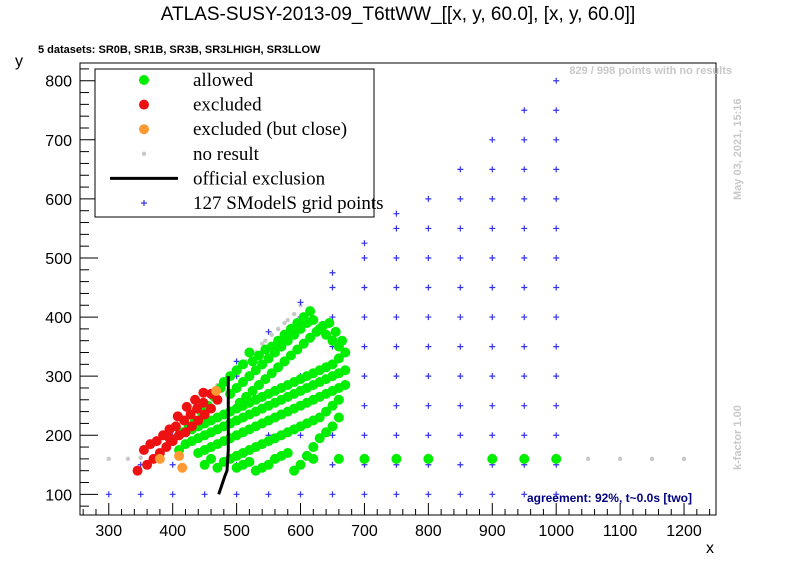  I want to click on x-tick-label: 900, so click(492, 531).